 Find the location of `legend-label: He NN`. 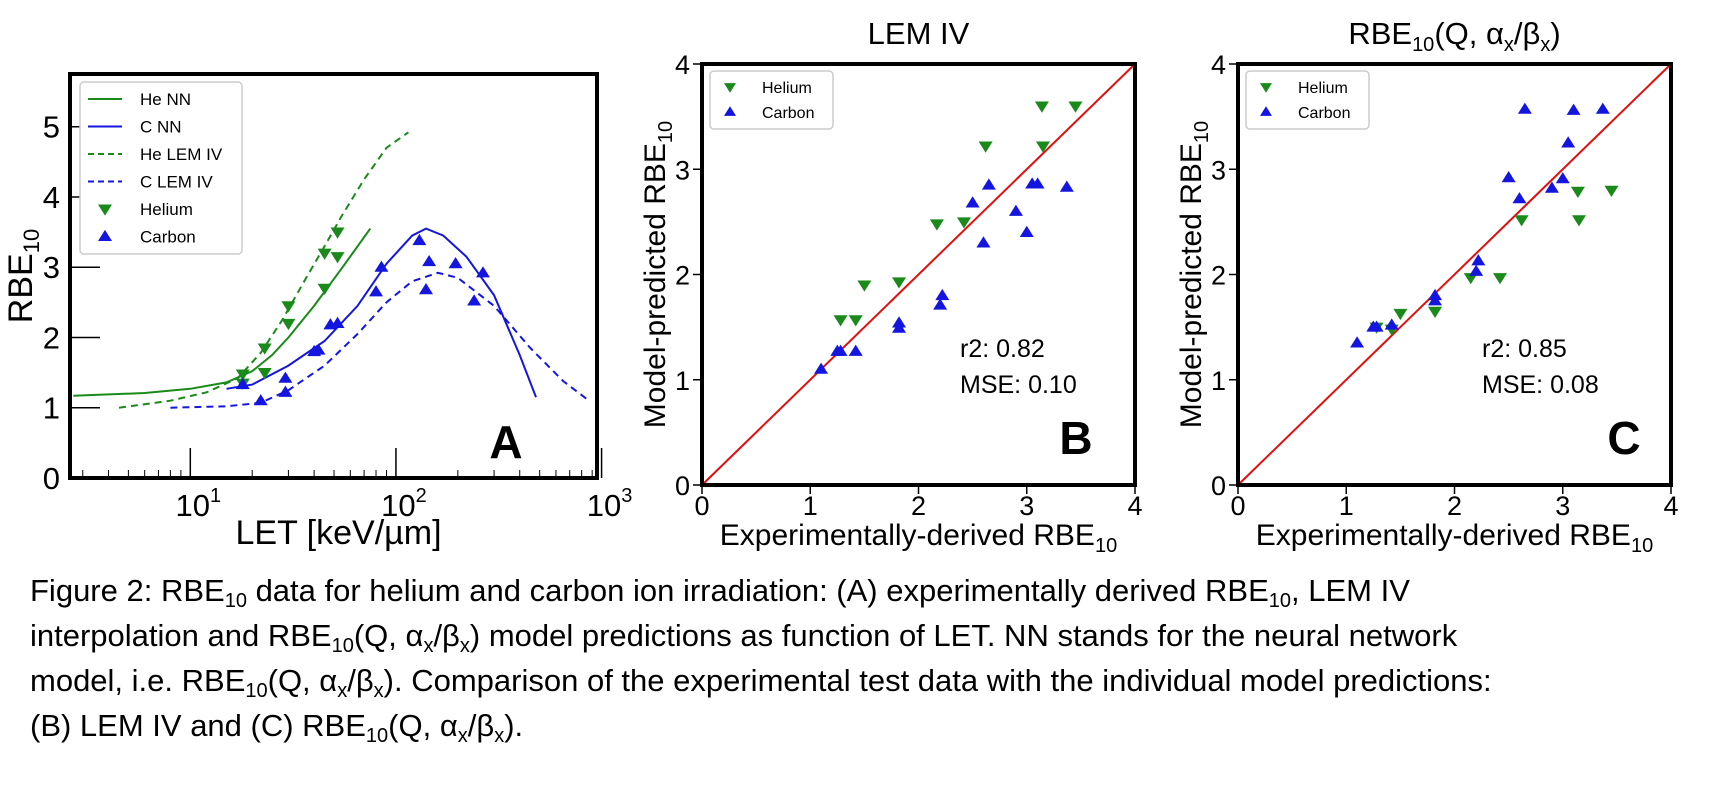

legend-label: He NN is located at coordinates (165, 99).